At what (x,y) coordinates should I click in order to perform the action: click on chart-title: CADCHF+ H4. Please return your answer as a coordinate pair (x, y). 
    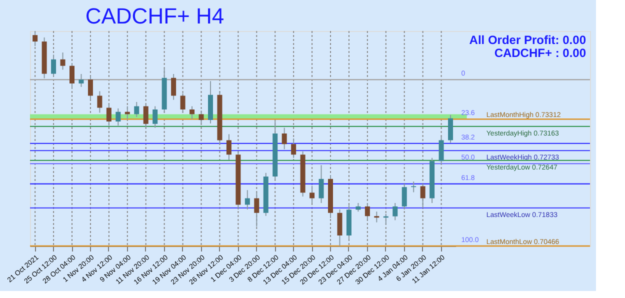
    Looking at the image, I should click on (154, 16).